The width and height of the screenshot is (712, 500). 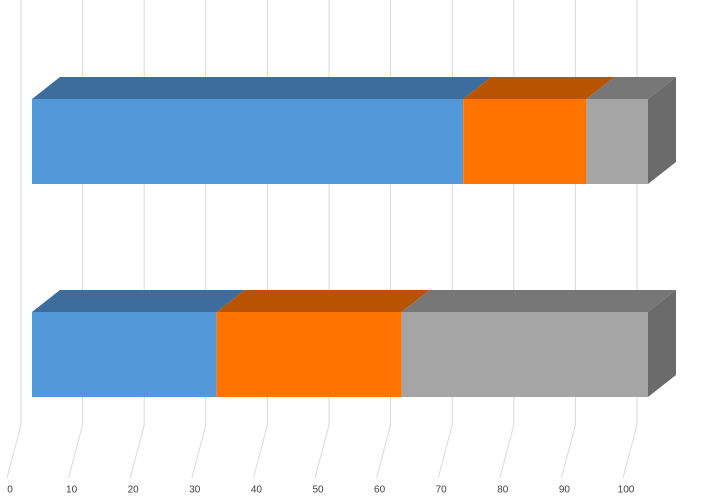 I want to click on x-tick-label: 70, so click(x=442, y=490).